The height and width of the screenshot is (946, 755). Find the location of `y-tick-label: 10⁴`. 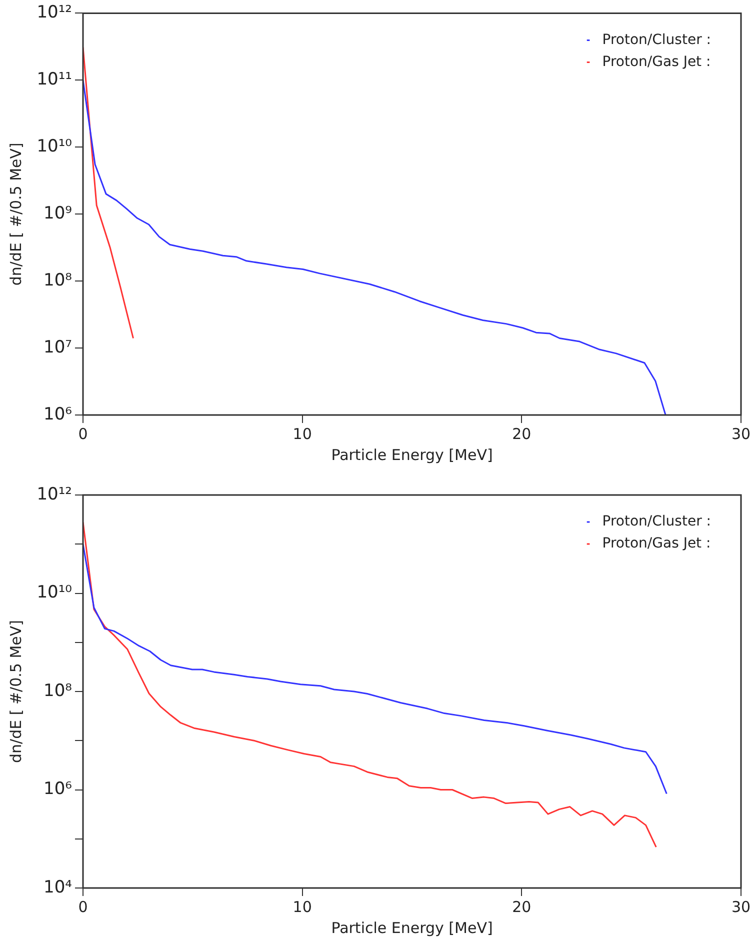

y-tick-label: 10⁴ is located at coordinates (58, 887).